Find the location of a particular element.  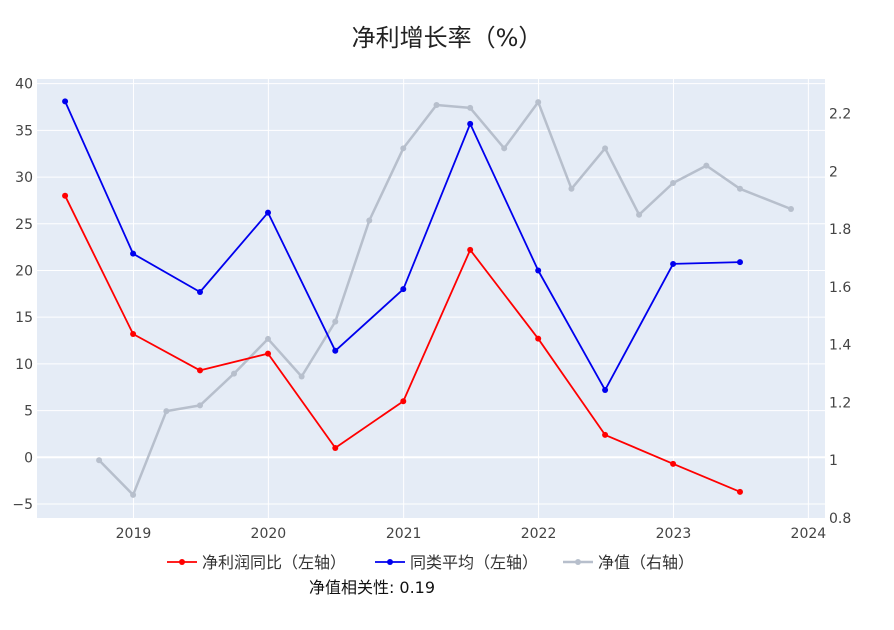

correlation-annotation: 净值相关性: 0.19 is located at coordinates (372, 587).